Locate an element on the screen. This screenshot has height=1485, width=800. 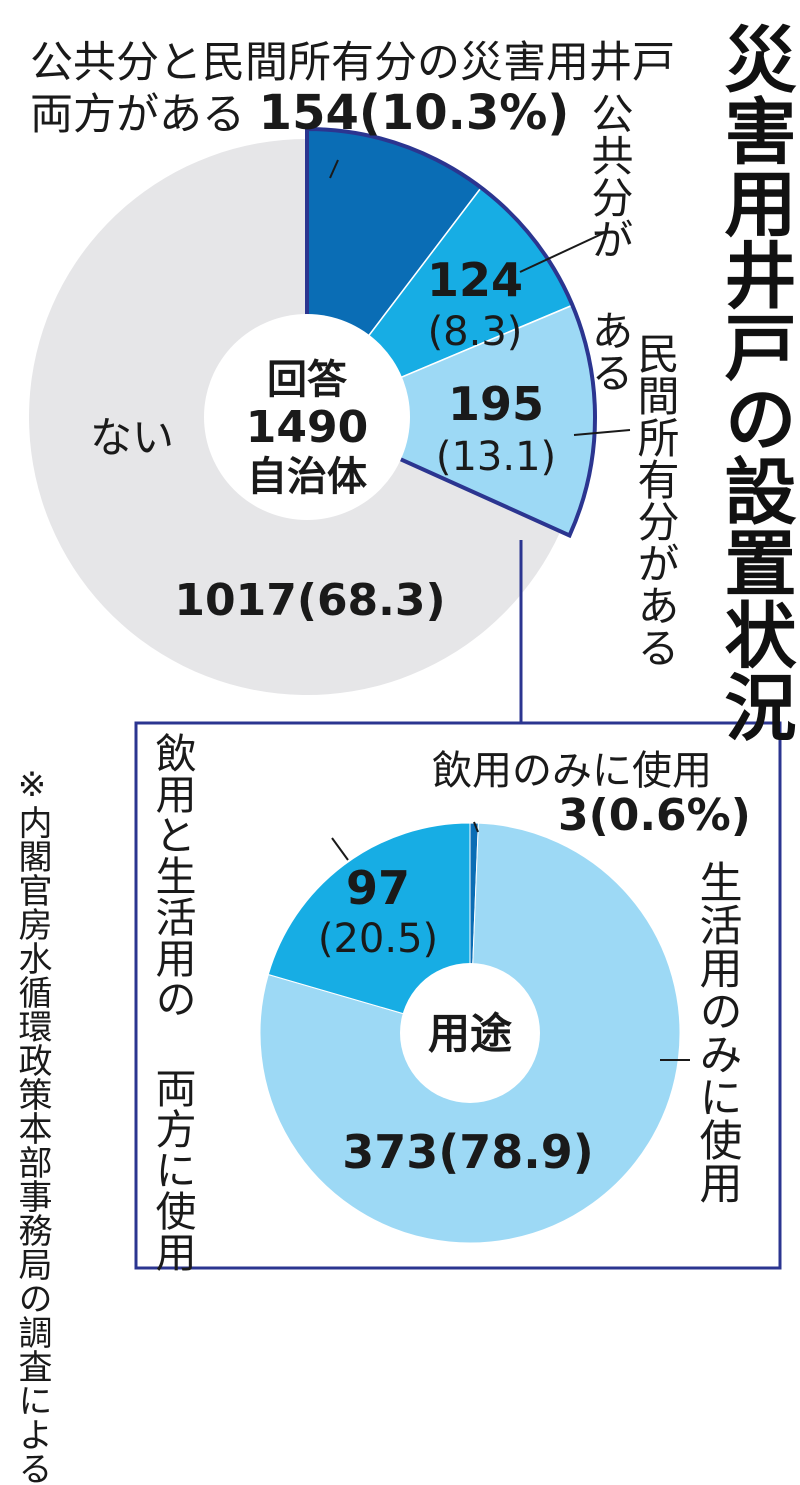
center-label-2: 1490 is located at coordinates (307, 427).